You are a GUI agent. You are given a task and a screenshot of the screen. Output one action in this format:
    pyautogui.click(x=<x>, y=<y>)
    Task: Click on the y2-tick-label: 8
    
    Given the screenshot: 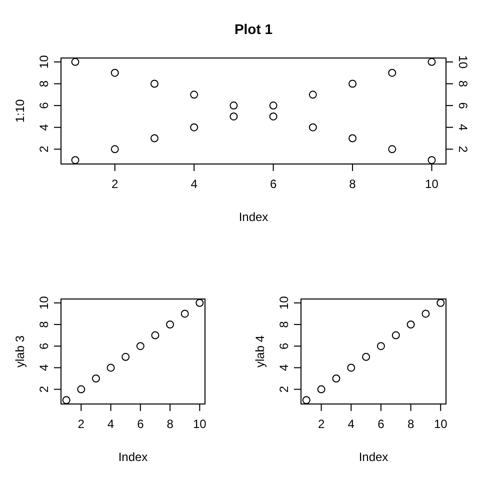 What is the action you would take?
    pyautogui.click(x=463, y=84)
    